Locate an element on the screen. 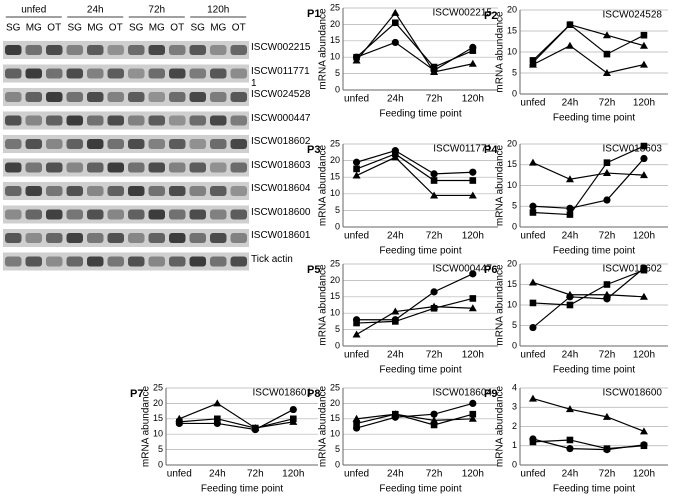 The height and width of the screenshot is (500, 675). y-tick-label: 5 is located at coordinates (337, 449).